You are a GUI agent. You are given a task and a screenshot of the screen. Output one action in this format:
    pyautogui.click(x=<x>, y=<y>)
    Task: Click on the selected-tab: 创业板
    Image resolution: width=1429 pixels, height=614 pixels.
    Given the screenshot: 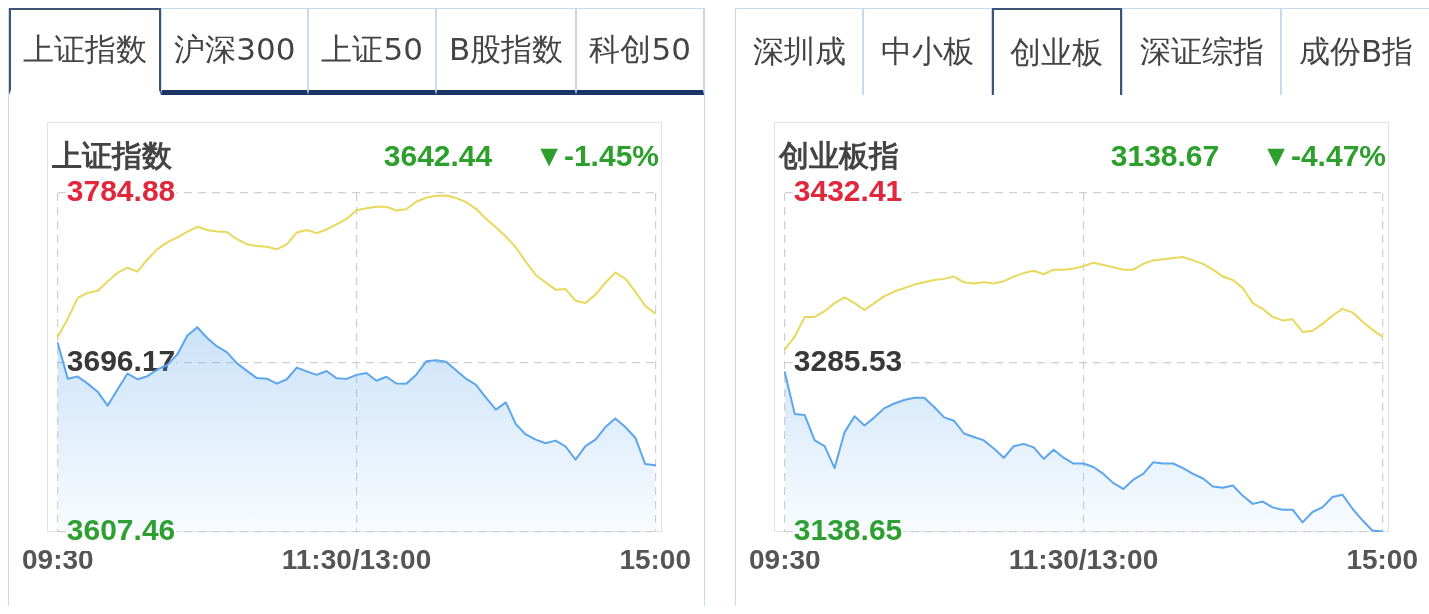 What is the action you would take?
    pyautogui.click(x=1057, y=51)
    